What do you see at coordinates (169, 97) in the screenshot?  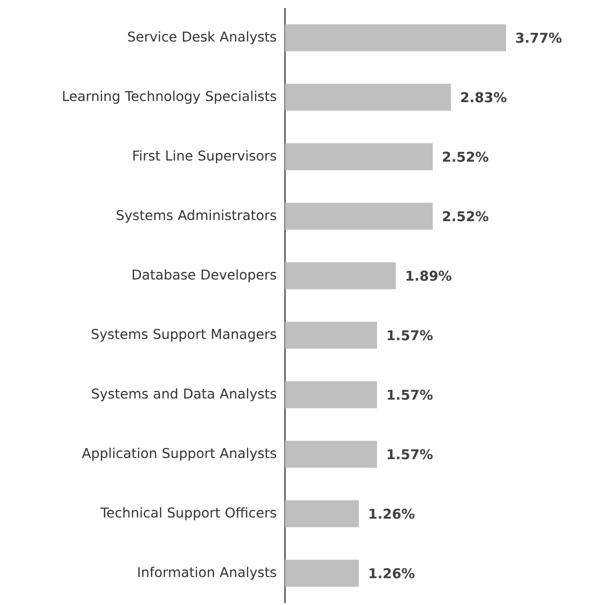 I see `y-tick-label: Learning Technology Specialists` at bounding box center [169, 97].